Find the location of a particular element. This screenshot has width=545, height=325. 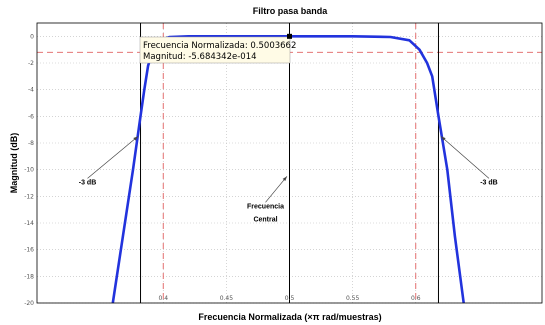

y-tick-label: -12 is located at coordinates (29, 196).